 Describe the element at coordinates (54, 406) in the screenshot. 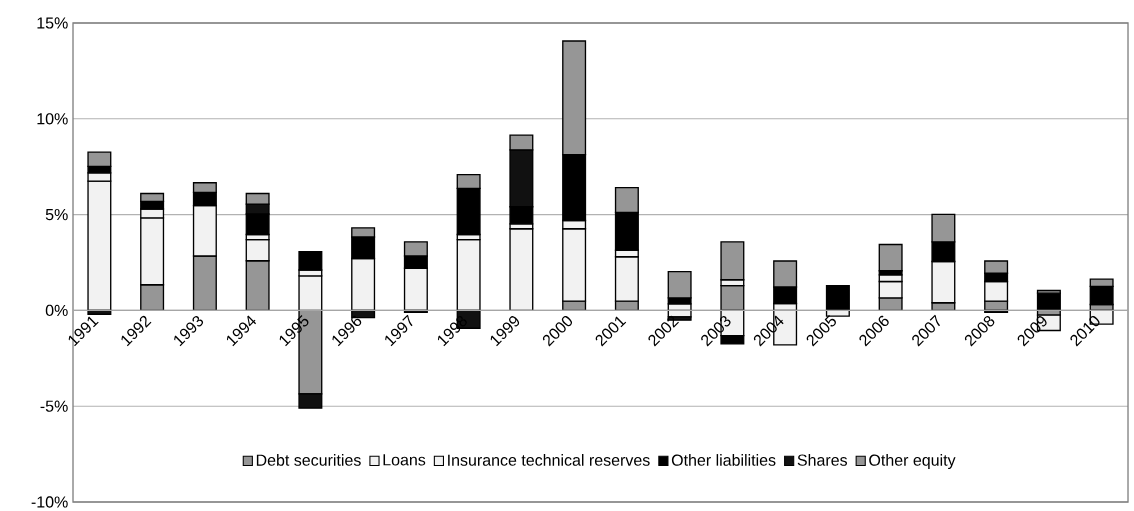

I see `y-tick-label: -5%` at that location.